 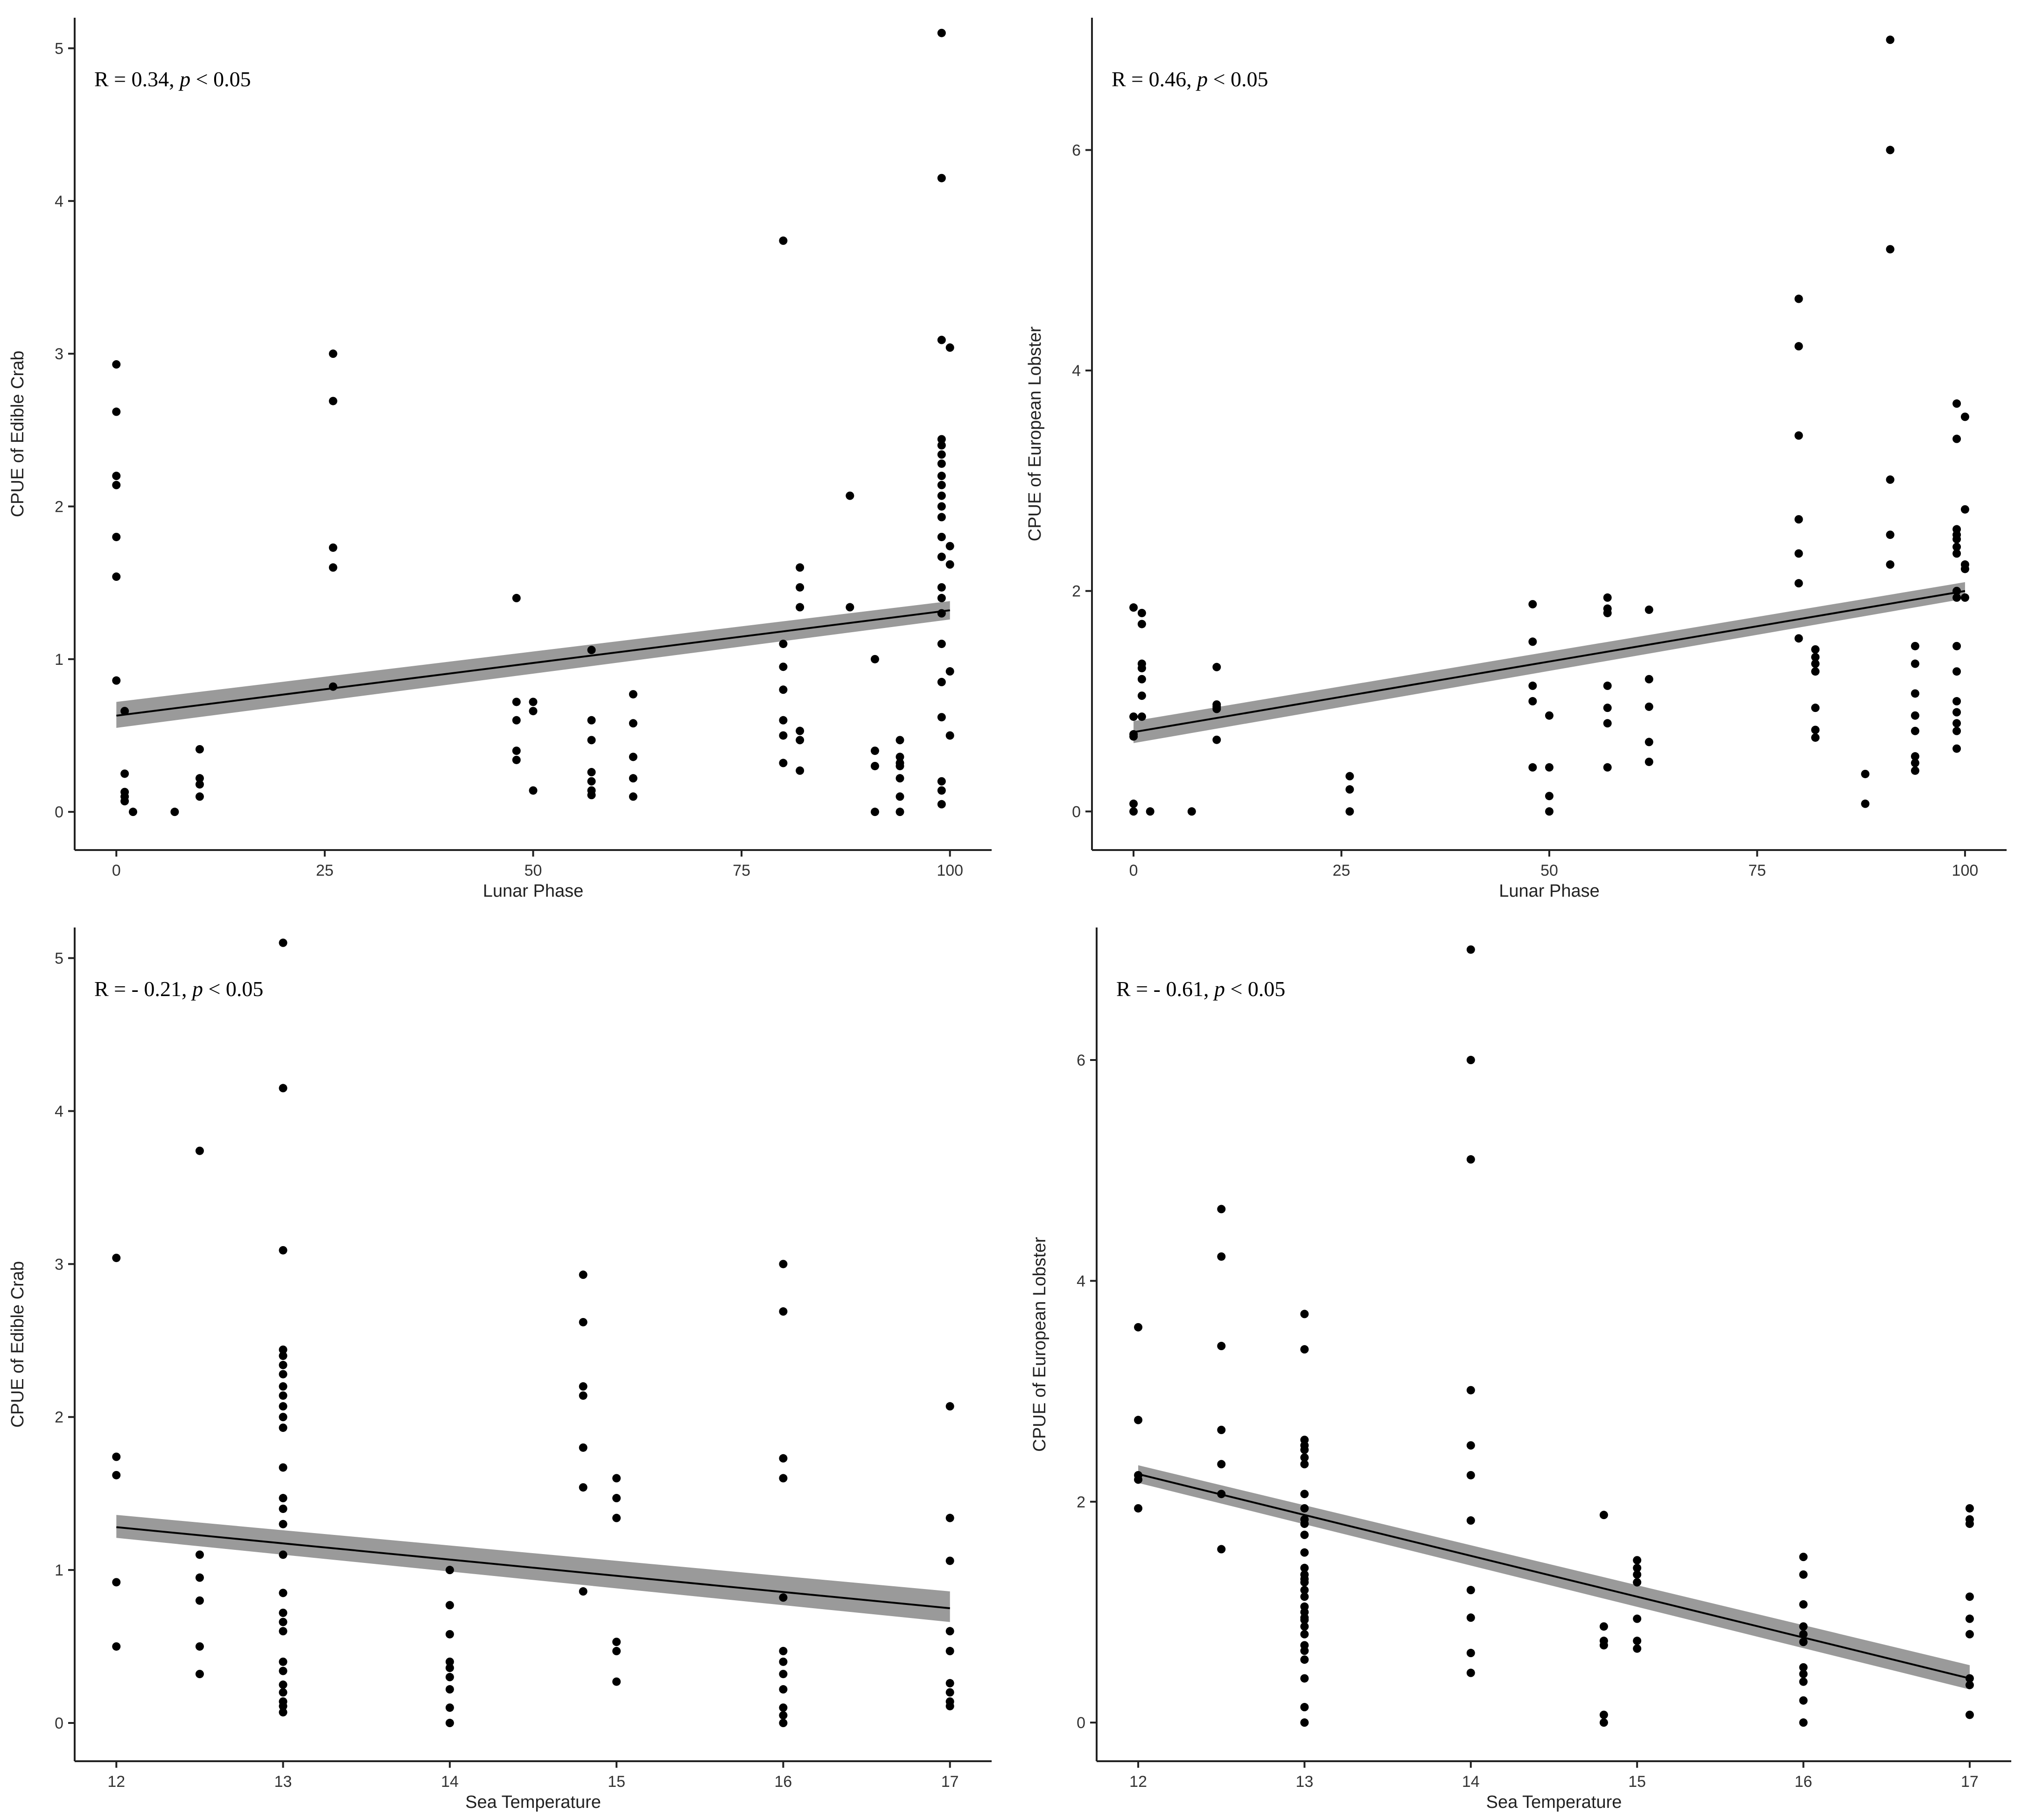 What do you see at coordinates (1039, 1344) in the screenshot?
I see `y-axis-title: CPUE of European Lobster` at bounding box center [1039, 1344].